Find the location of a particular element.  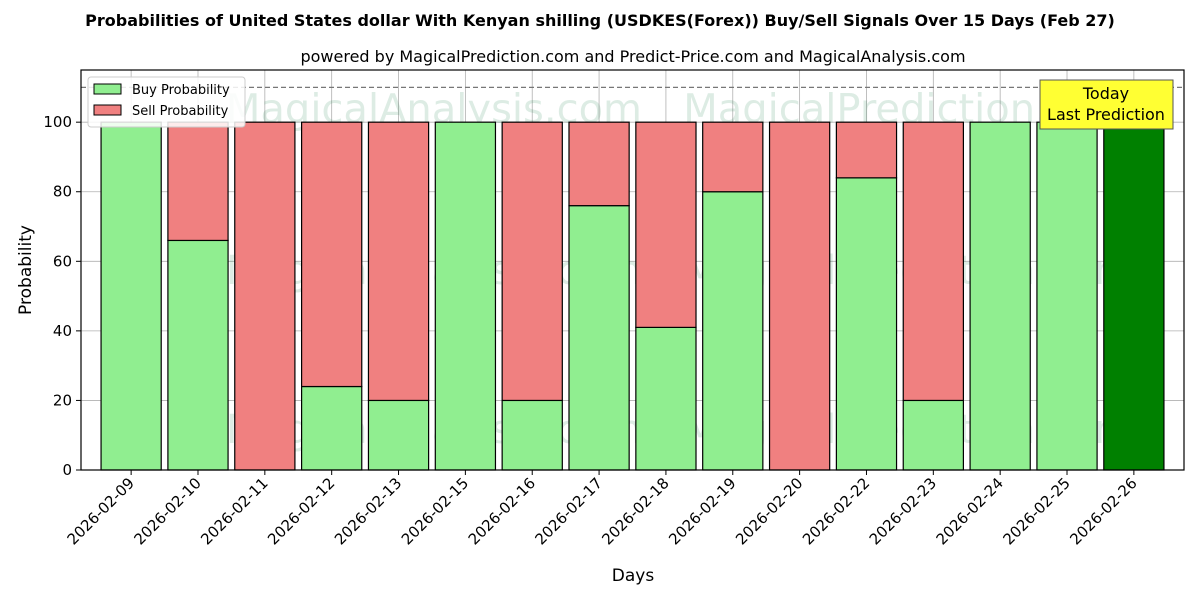

today-annotation: Today Last Prediction is located at coordinates (1106, 104).